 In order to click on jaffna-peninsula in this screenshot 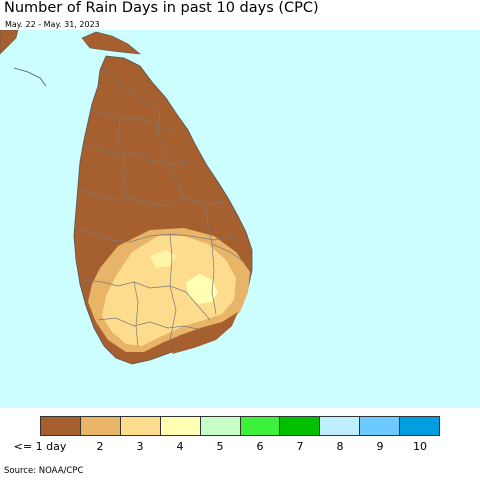, I will do `click(111, 43)`.